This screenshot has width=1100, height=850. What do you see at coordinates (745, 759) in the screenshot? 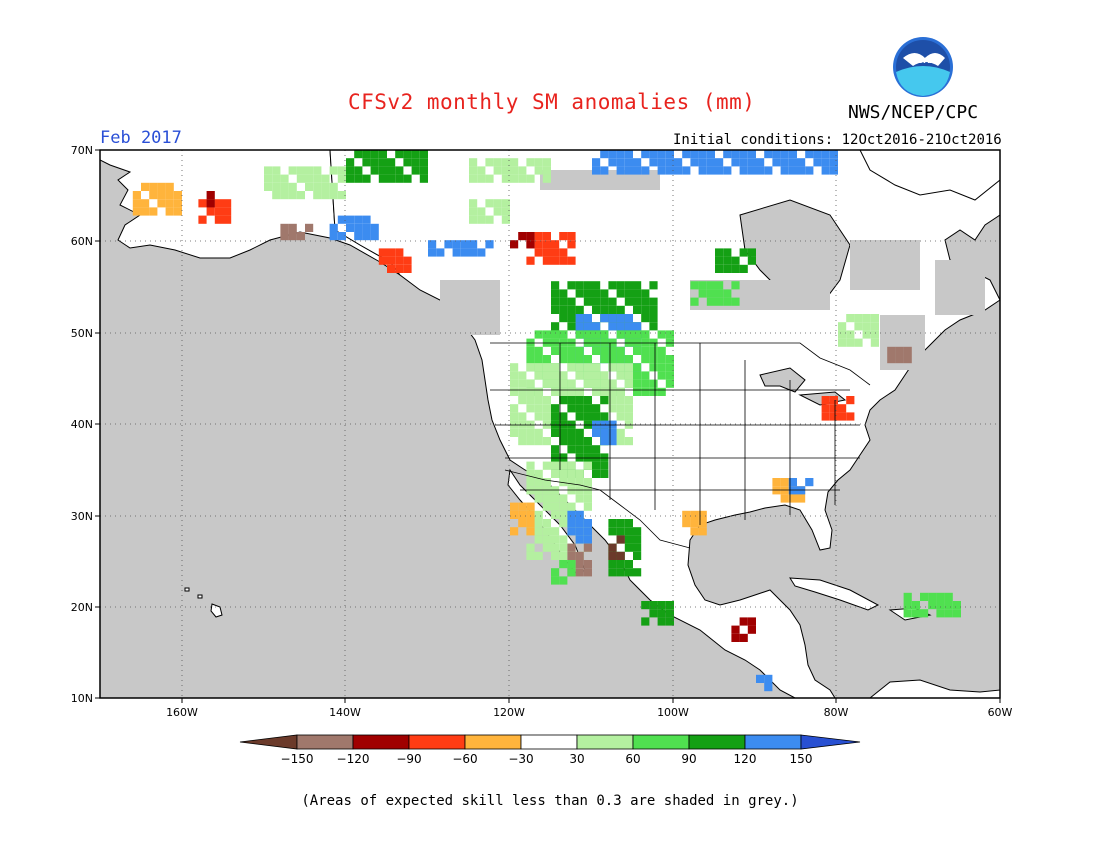
I see `legend-tick: 120` at bounding box center [745, 759].